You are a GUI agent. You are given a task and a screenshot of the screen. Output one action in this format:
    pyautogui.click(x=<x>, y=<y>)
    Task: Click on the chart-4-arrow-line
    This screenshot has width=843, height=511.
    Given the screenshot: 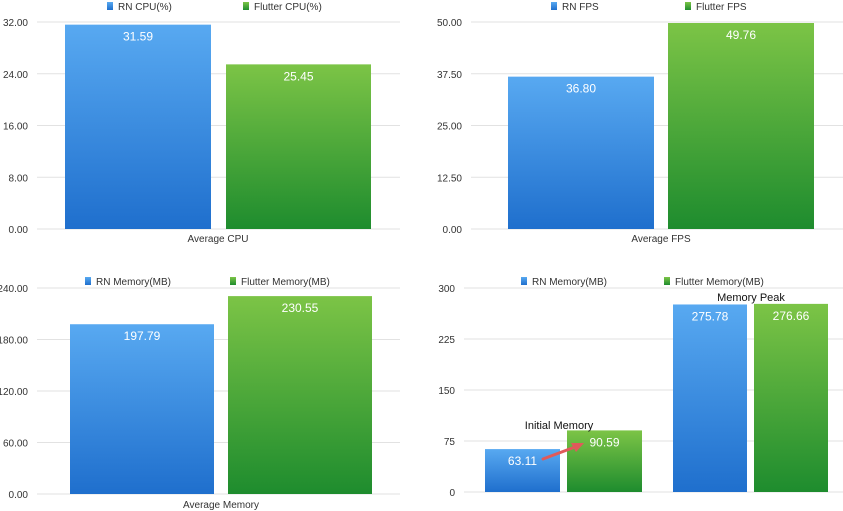 What is the action you would take?
    pyautogui.click(x=559, y=453)
    